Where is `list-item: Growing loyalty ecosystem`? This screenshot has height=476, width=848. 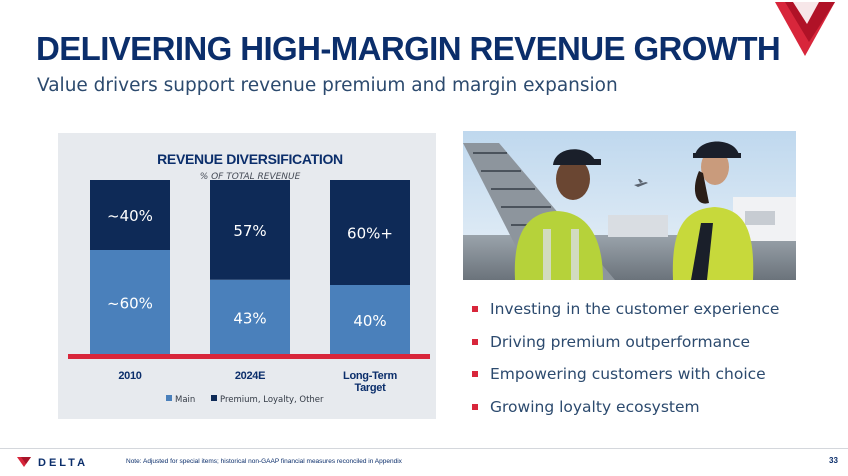
list-item: Growing loyalty ecosystem is located at coordinates (625, 411).